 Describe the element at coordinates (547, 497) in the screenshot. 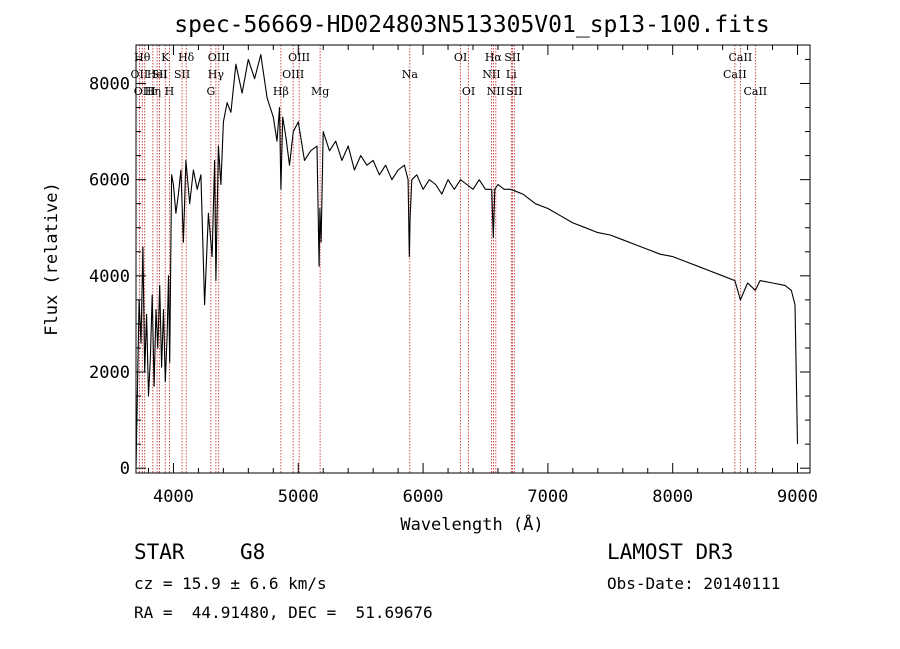

I see `x-tick-label: 7000` at that location.